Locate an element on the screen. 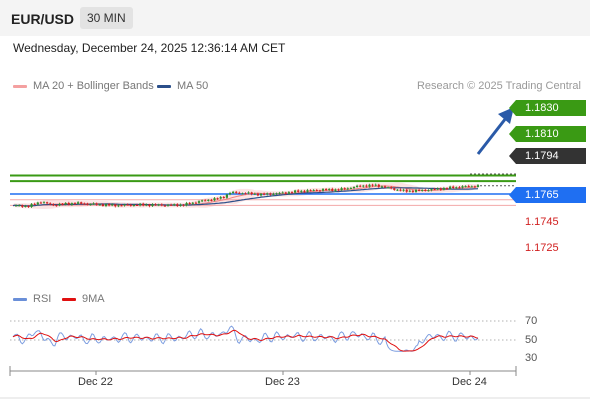 This screenshot has width=590, height=400. symbol-label: EUR/USD is located at coordinates (43, 19).